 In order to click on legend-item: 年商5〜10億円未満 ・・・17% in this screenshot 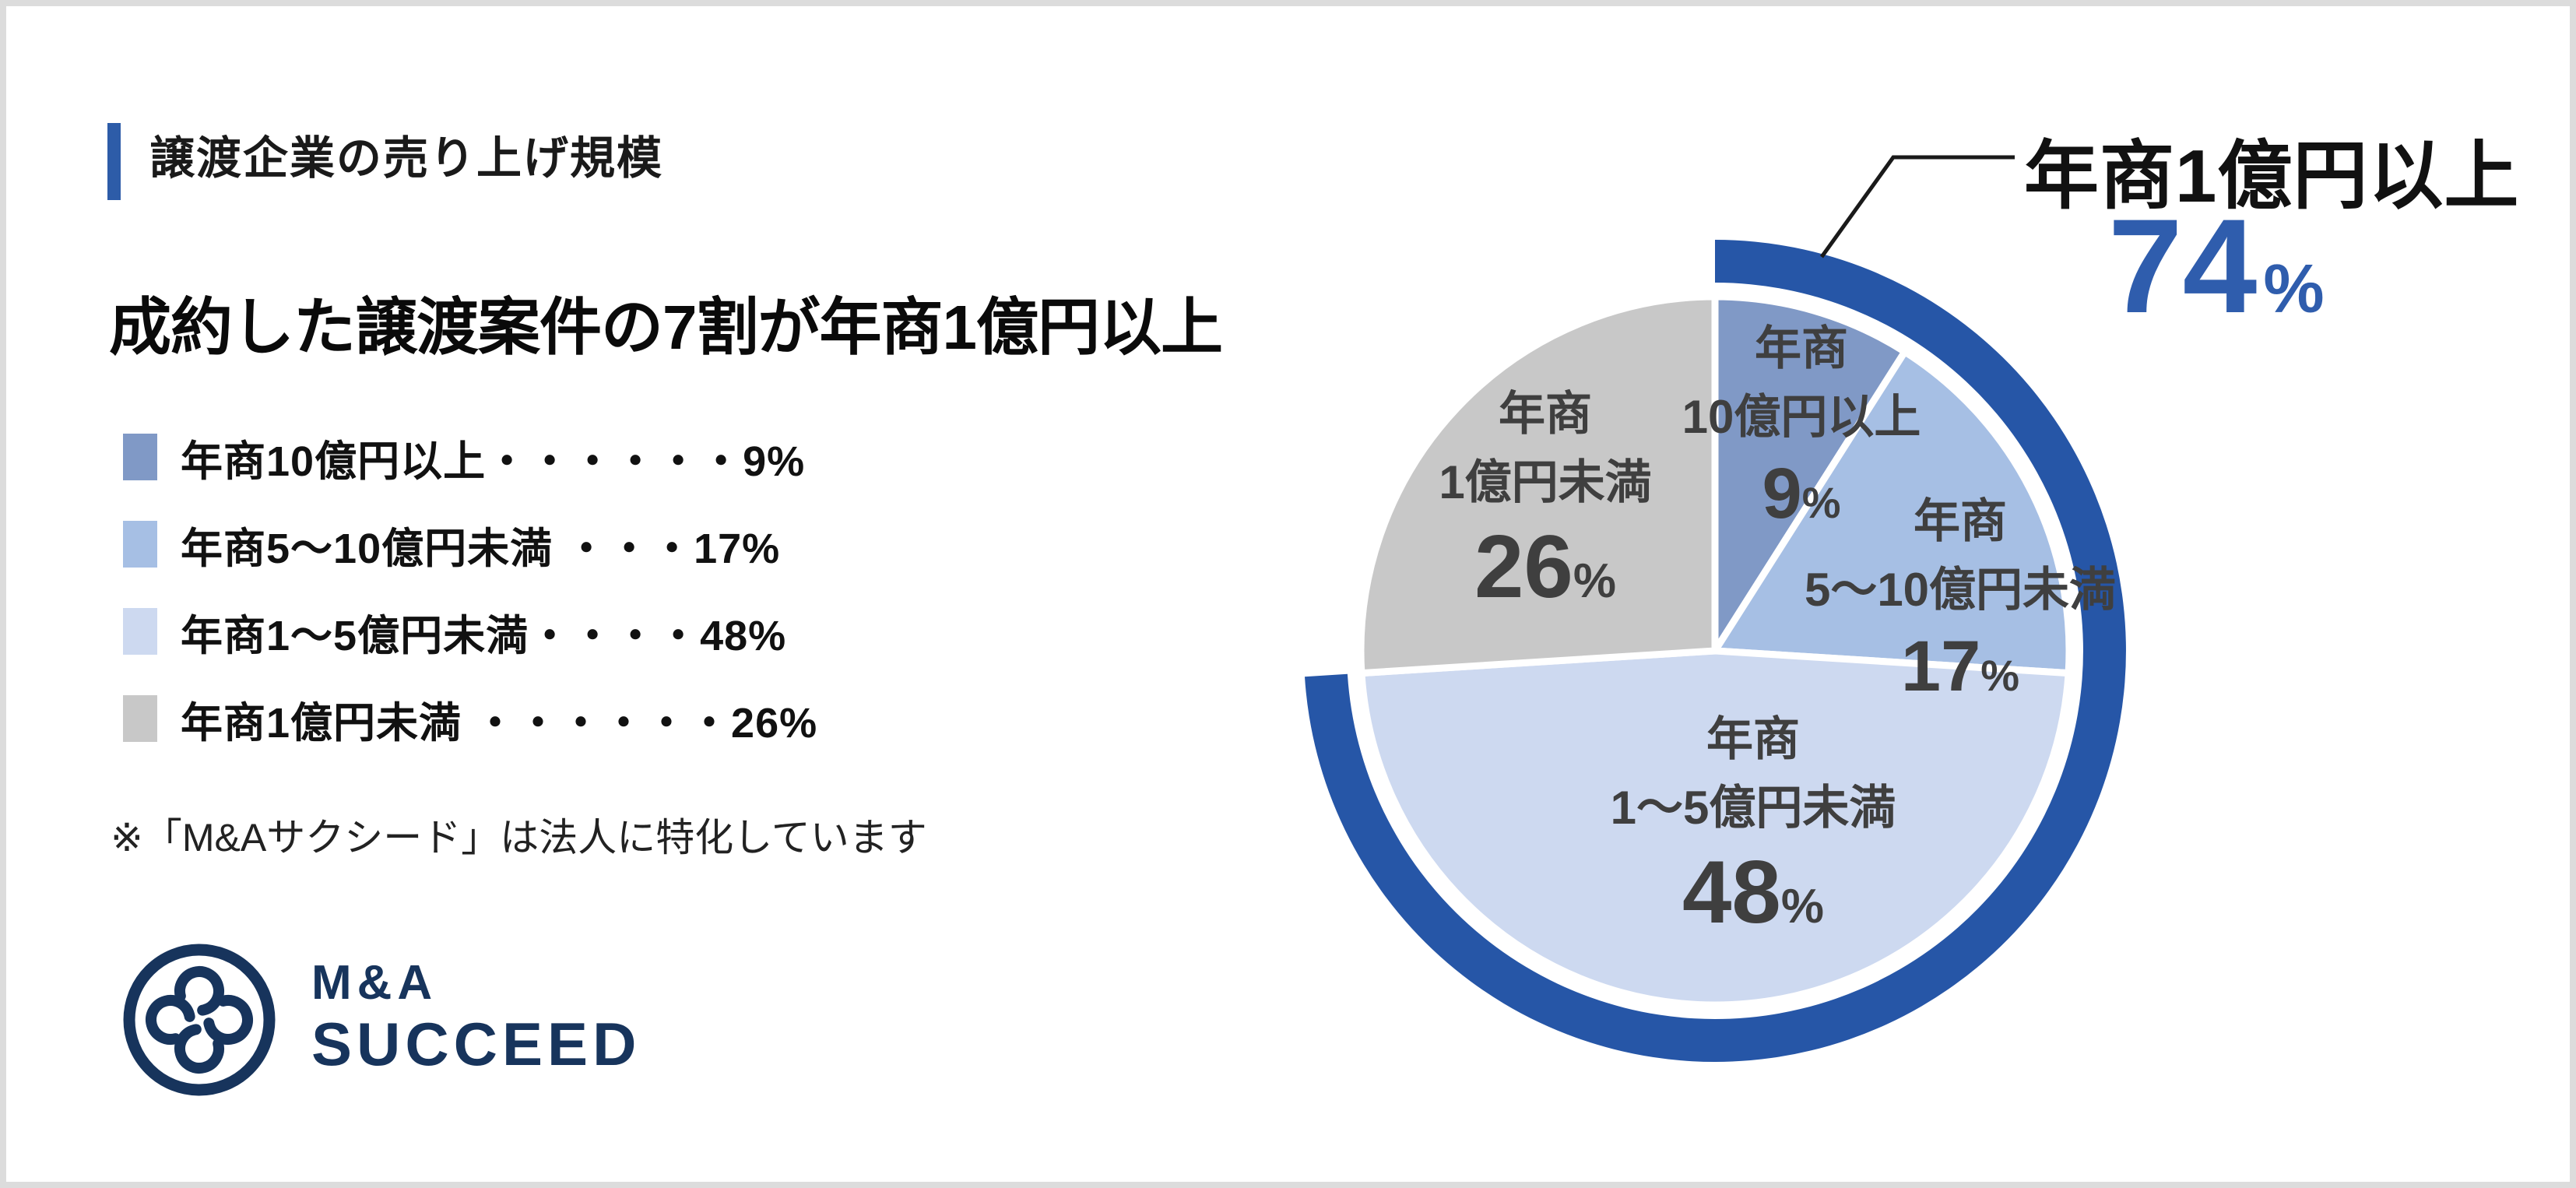, I will do `click(470, 545)`.